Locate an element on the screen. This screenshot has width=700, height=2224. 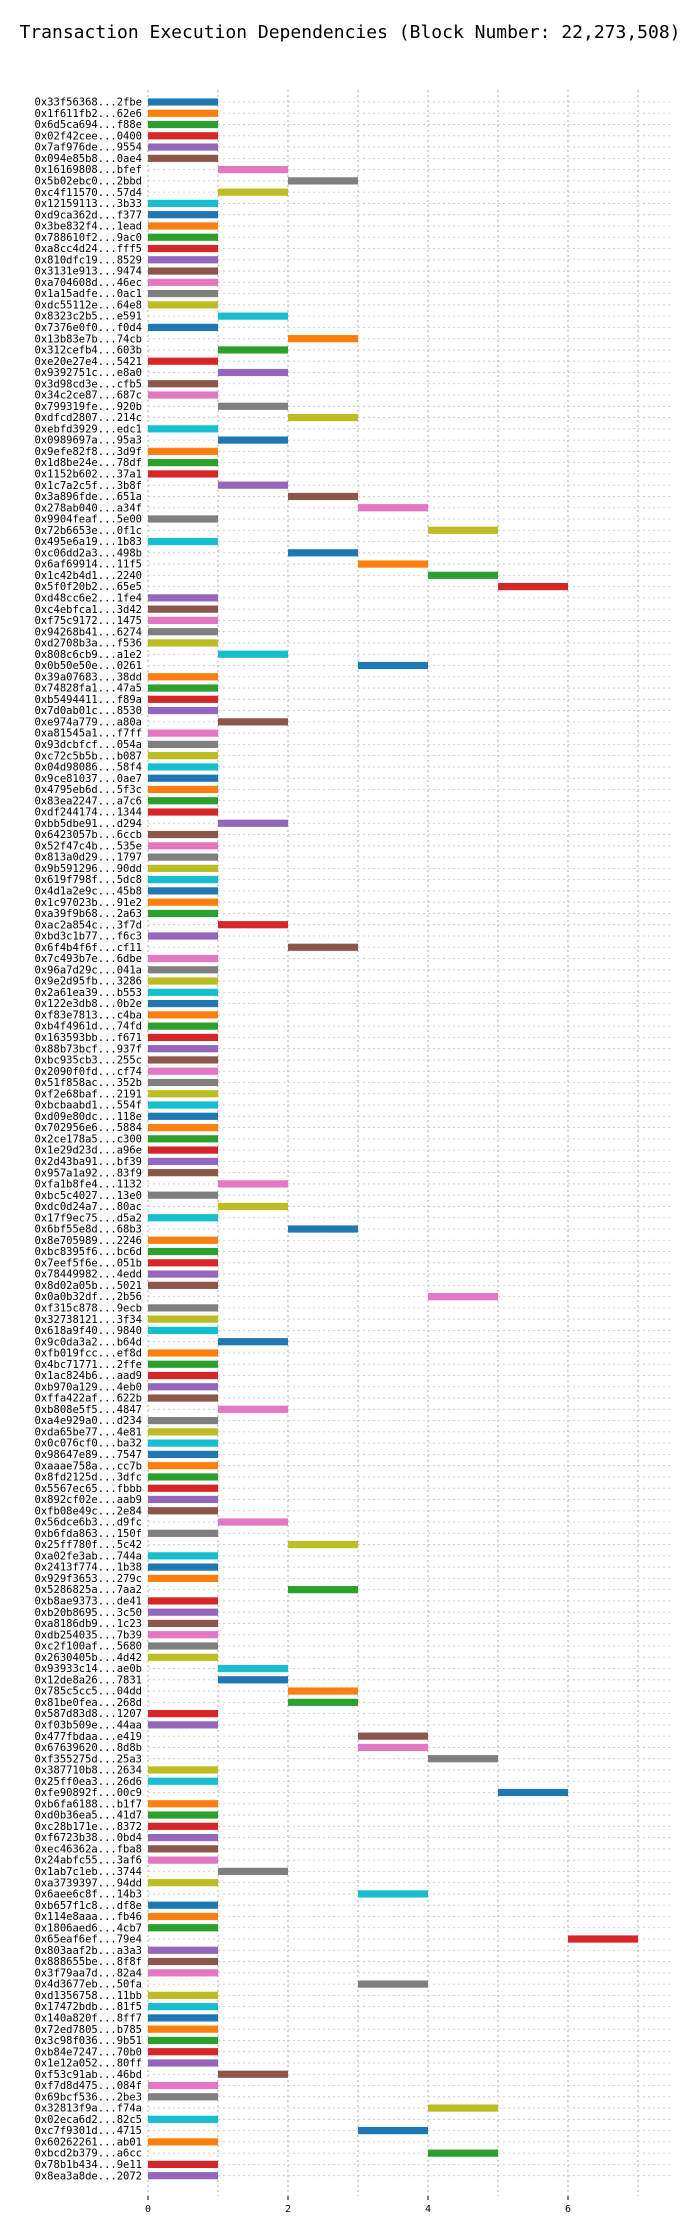
tx-hash-label: 0x4795eb6d...5f3c is located at coordinates (88, 790).